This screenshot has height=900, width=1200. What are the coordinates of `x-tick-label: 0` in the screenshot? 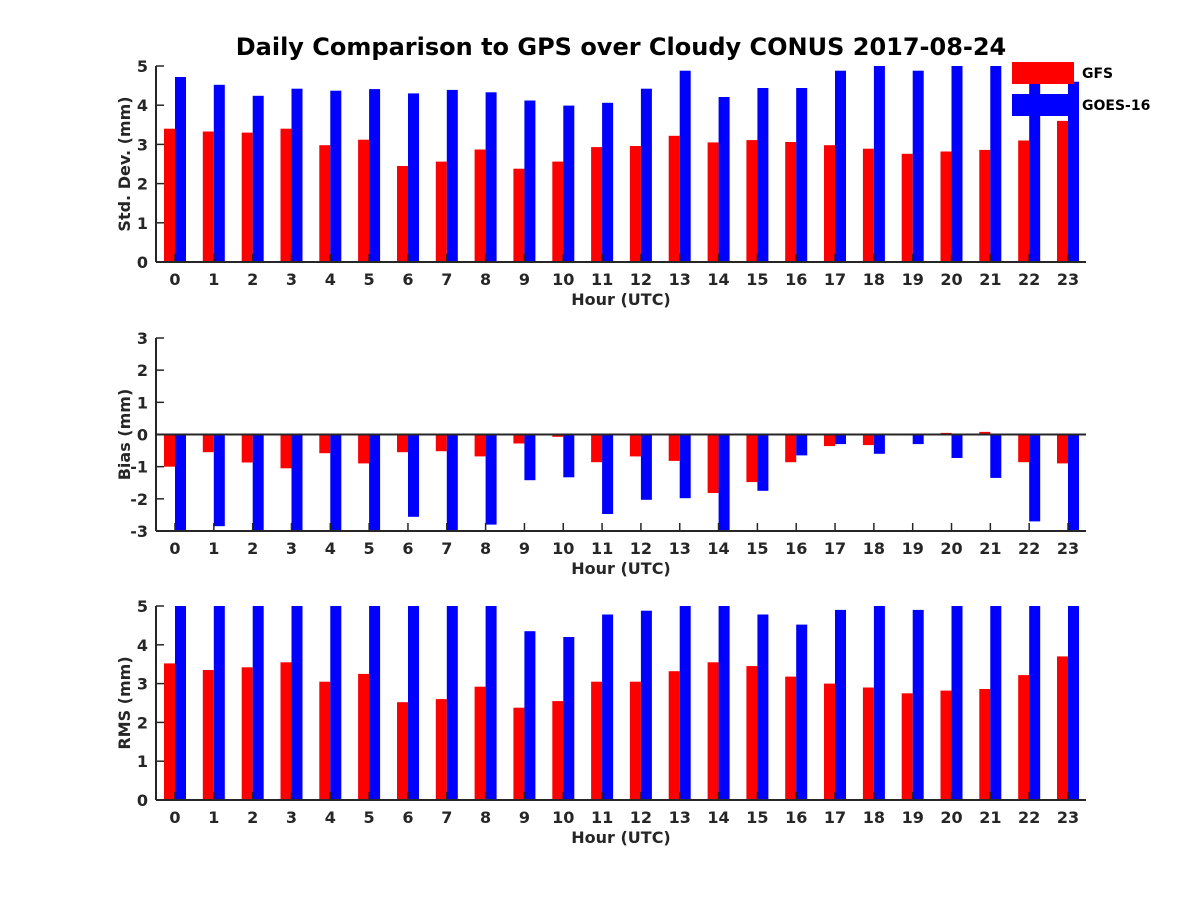 It's located at (174, 279).